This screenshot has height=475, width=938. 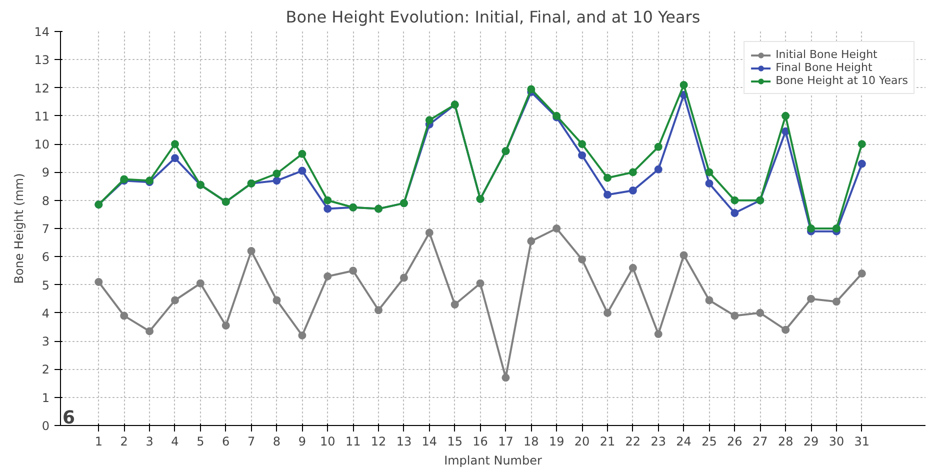 I want to click on y-tick-label: 7, so click(x=46, y=229).